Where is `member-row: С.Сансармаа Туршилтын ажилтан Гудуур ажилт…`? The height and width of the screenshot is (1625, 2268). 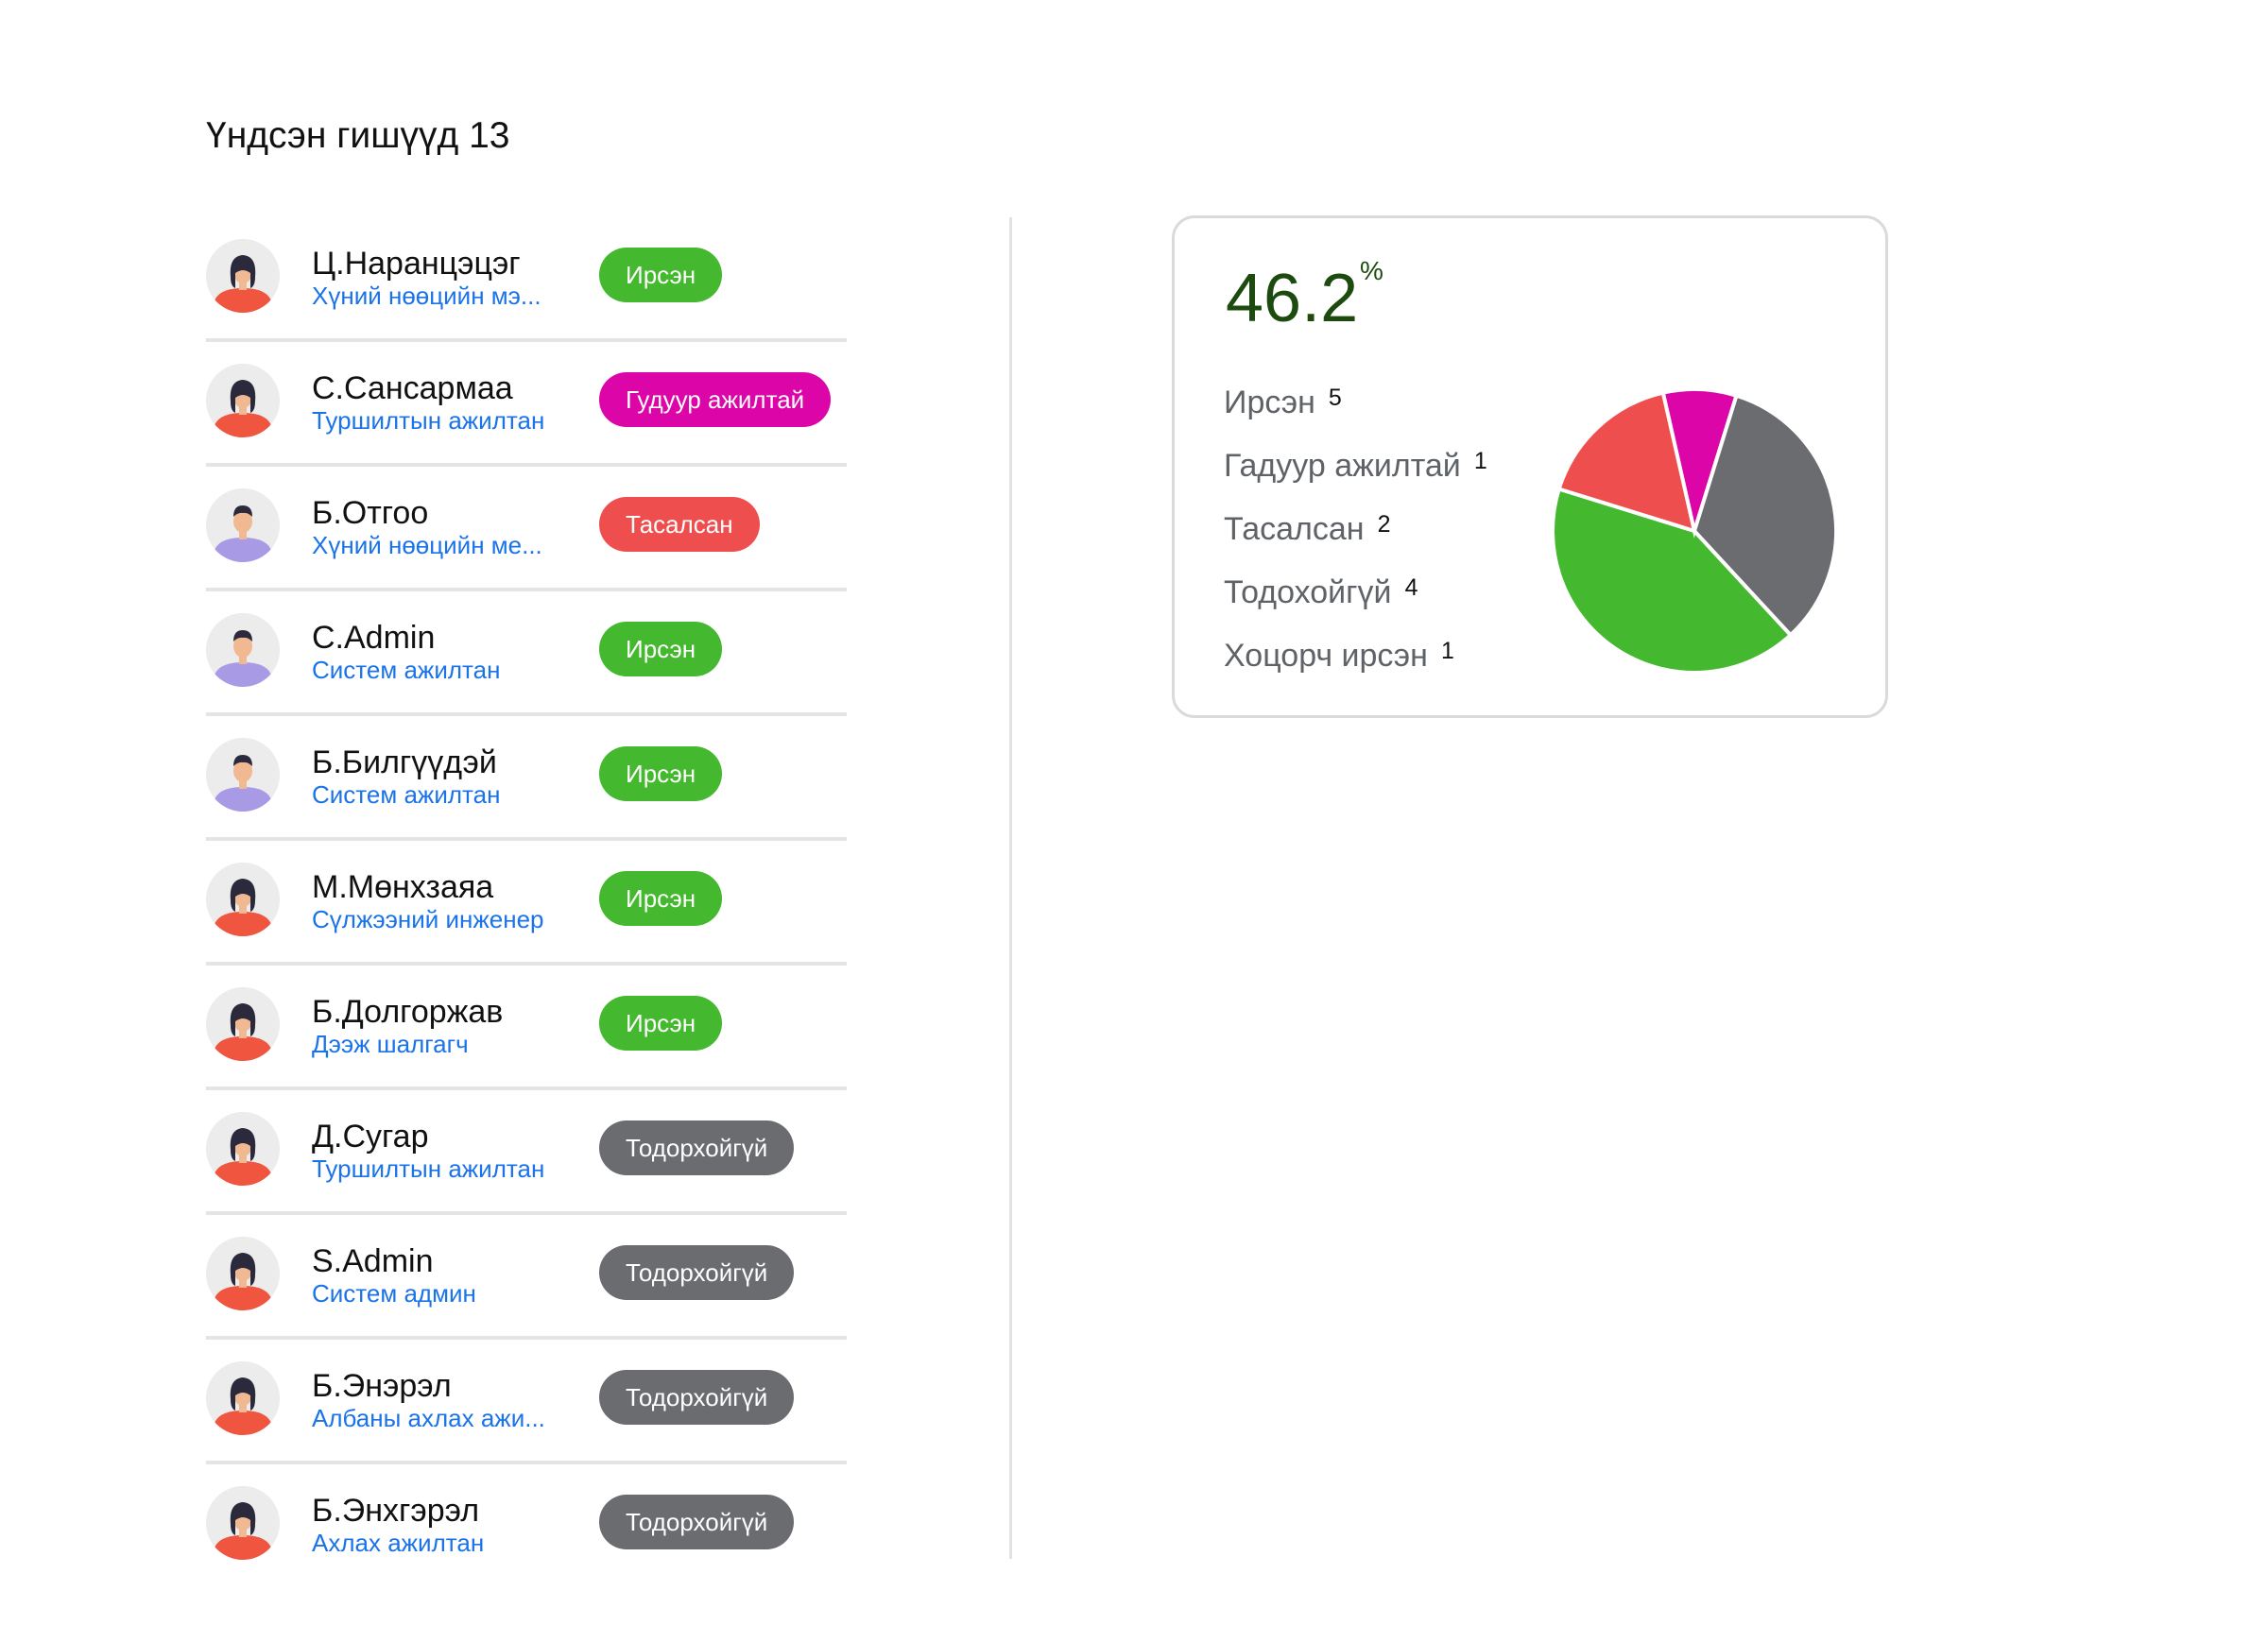
member-row: С.Сансармаа Туршилтын ажилтан Гудуур ажилт… is located at coordinates (526, 405).